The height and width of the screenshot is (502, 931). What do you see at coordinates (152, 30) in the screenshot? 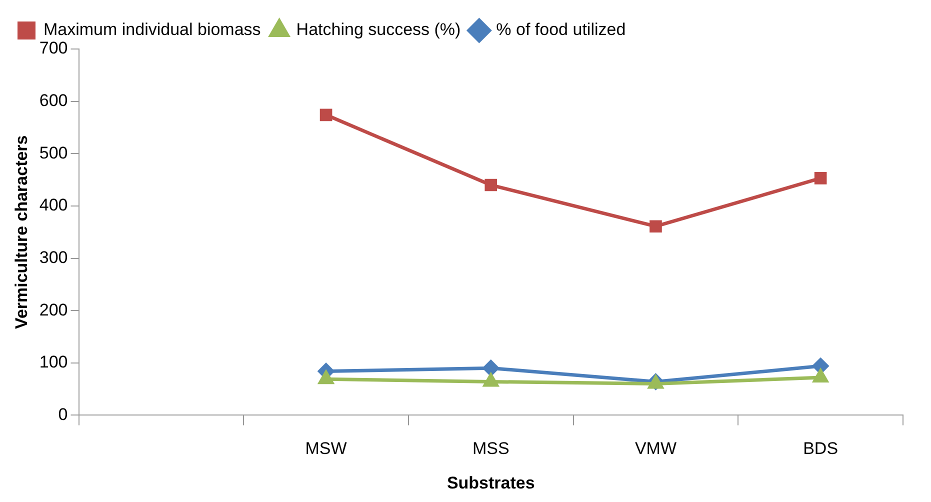
I see `legend-label: Maximum individual biomass` at bounding box center [152, 30].